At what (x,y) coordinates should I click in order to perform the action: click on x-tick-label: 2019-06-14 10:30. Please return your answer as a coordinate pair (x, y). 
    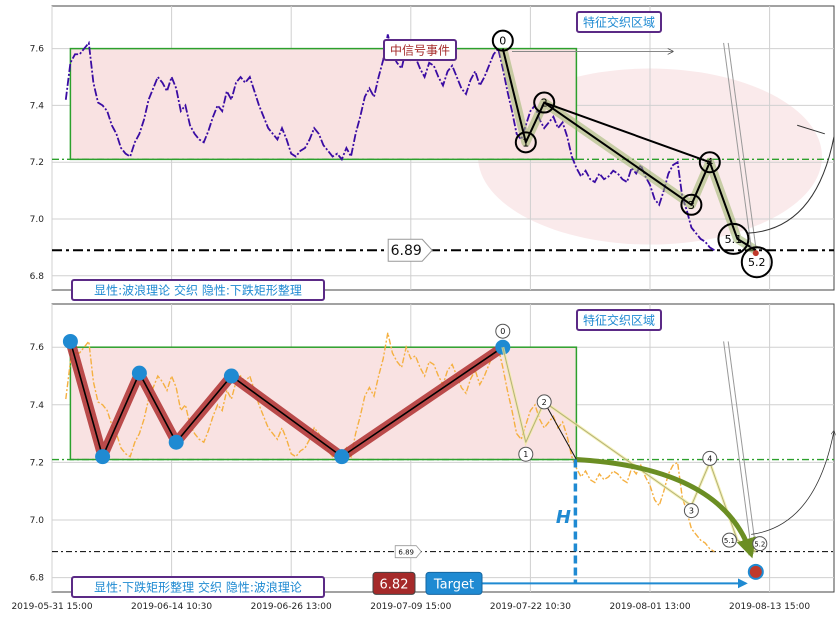
    Looking at the image, I should click on (171, 607).